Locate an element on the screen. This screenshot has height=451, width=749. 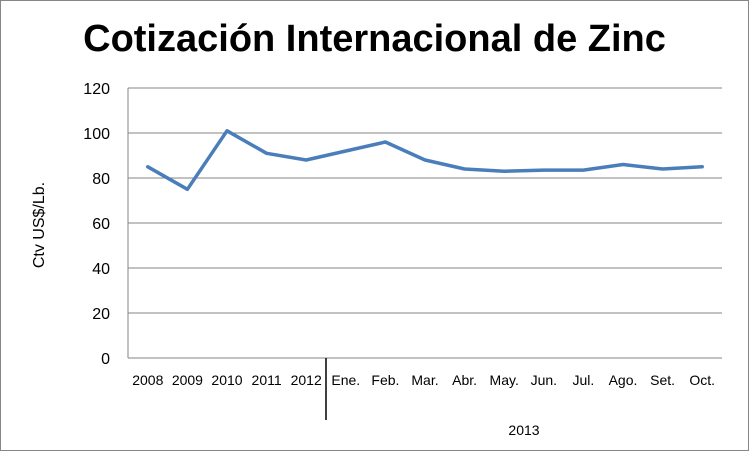
y-tick-label: 0 is located at coordinates (105, 359).